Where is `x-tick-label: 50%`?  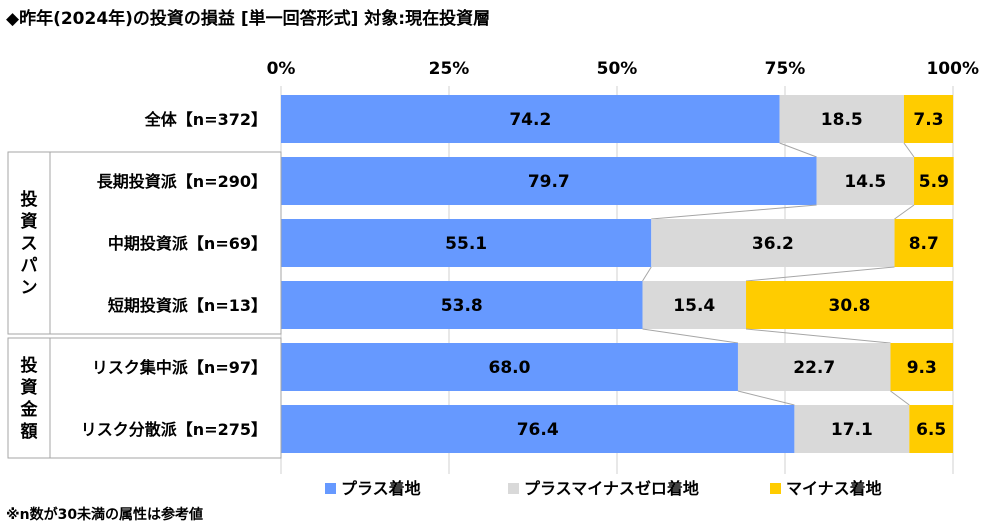
x-tick-label: 50% is located at coordinates (617, 69).